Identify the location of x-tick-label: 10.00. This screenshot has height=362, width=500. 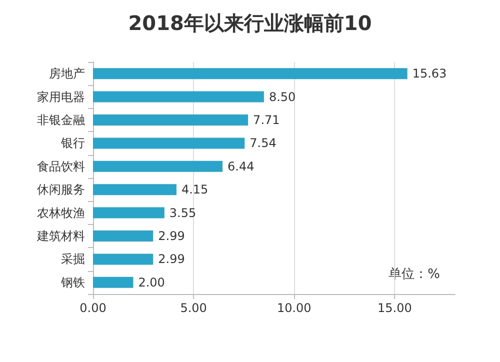
(294, 308).